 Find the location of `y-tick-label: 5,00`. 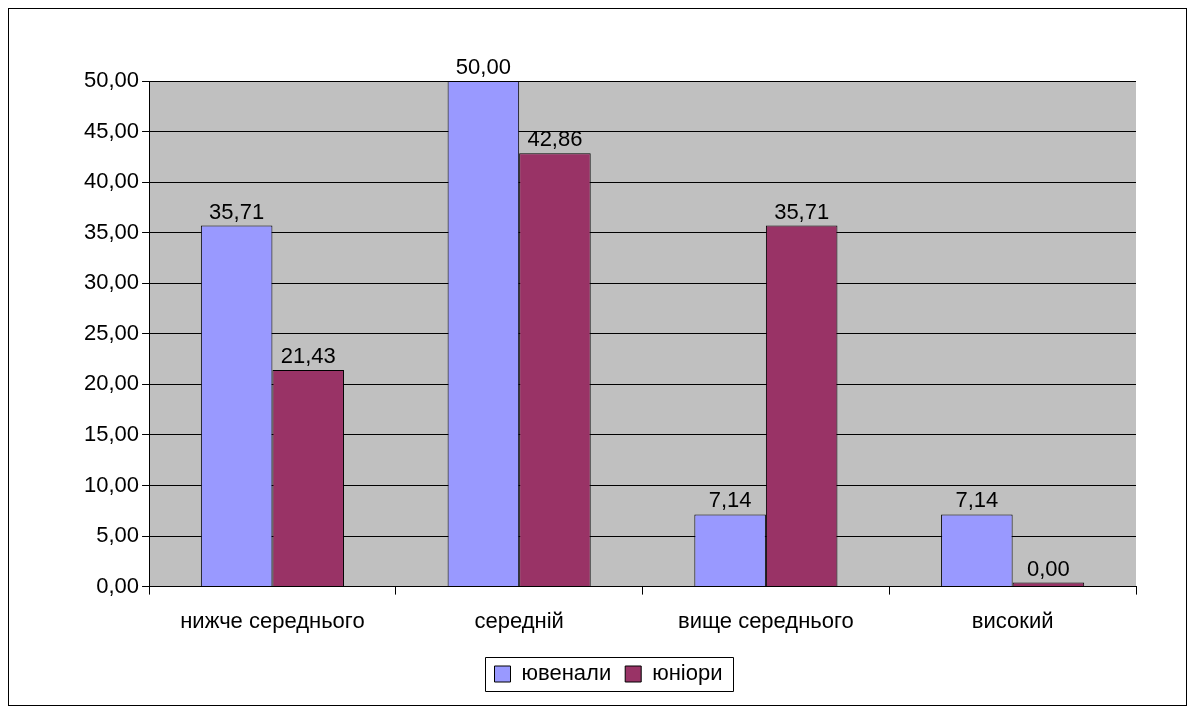

y-tick-label: 5,00 is located at coordinates (118, 535).